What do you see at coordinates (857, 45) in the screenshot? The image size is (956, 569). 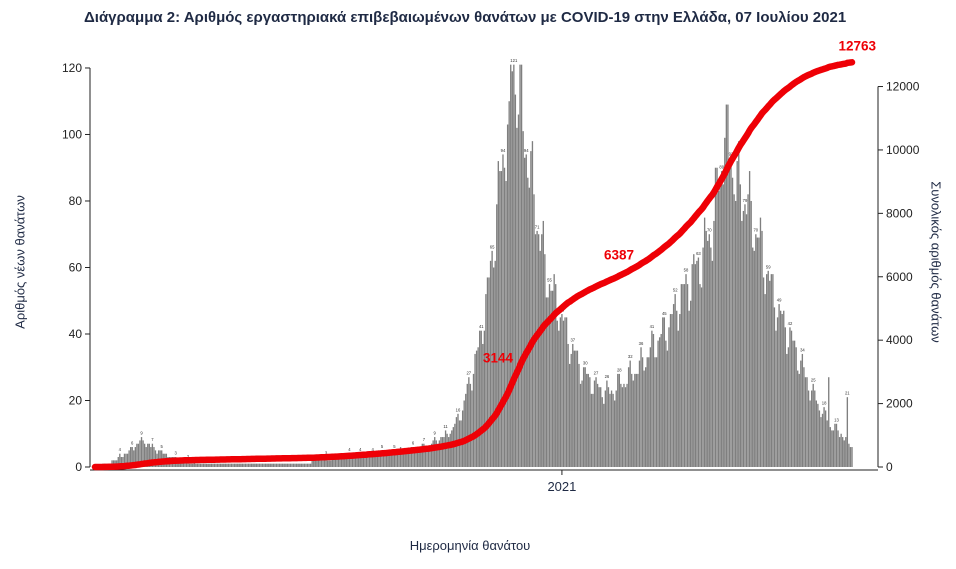 I see `svg-text: 12763` at bounding box center [857, 45].